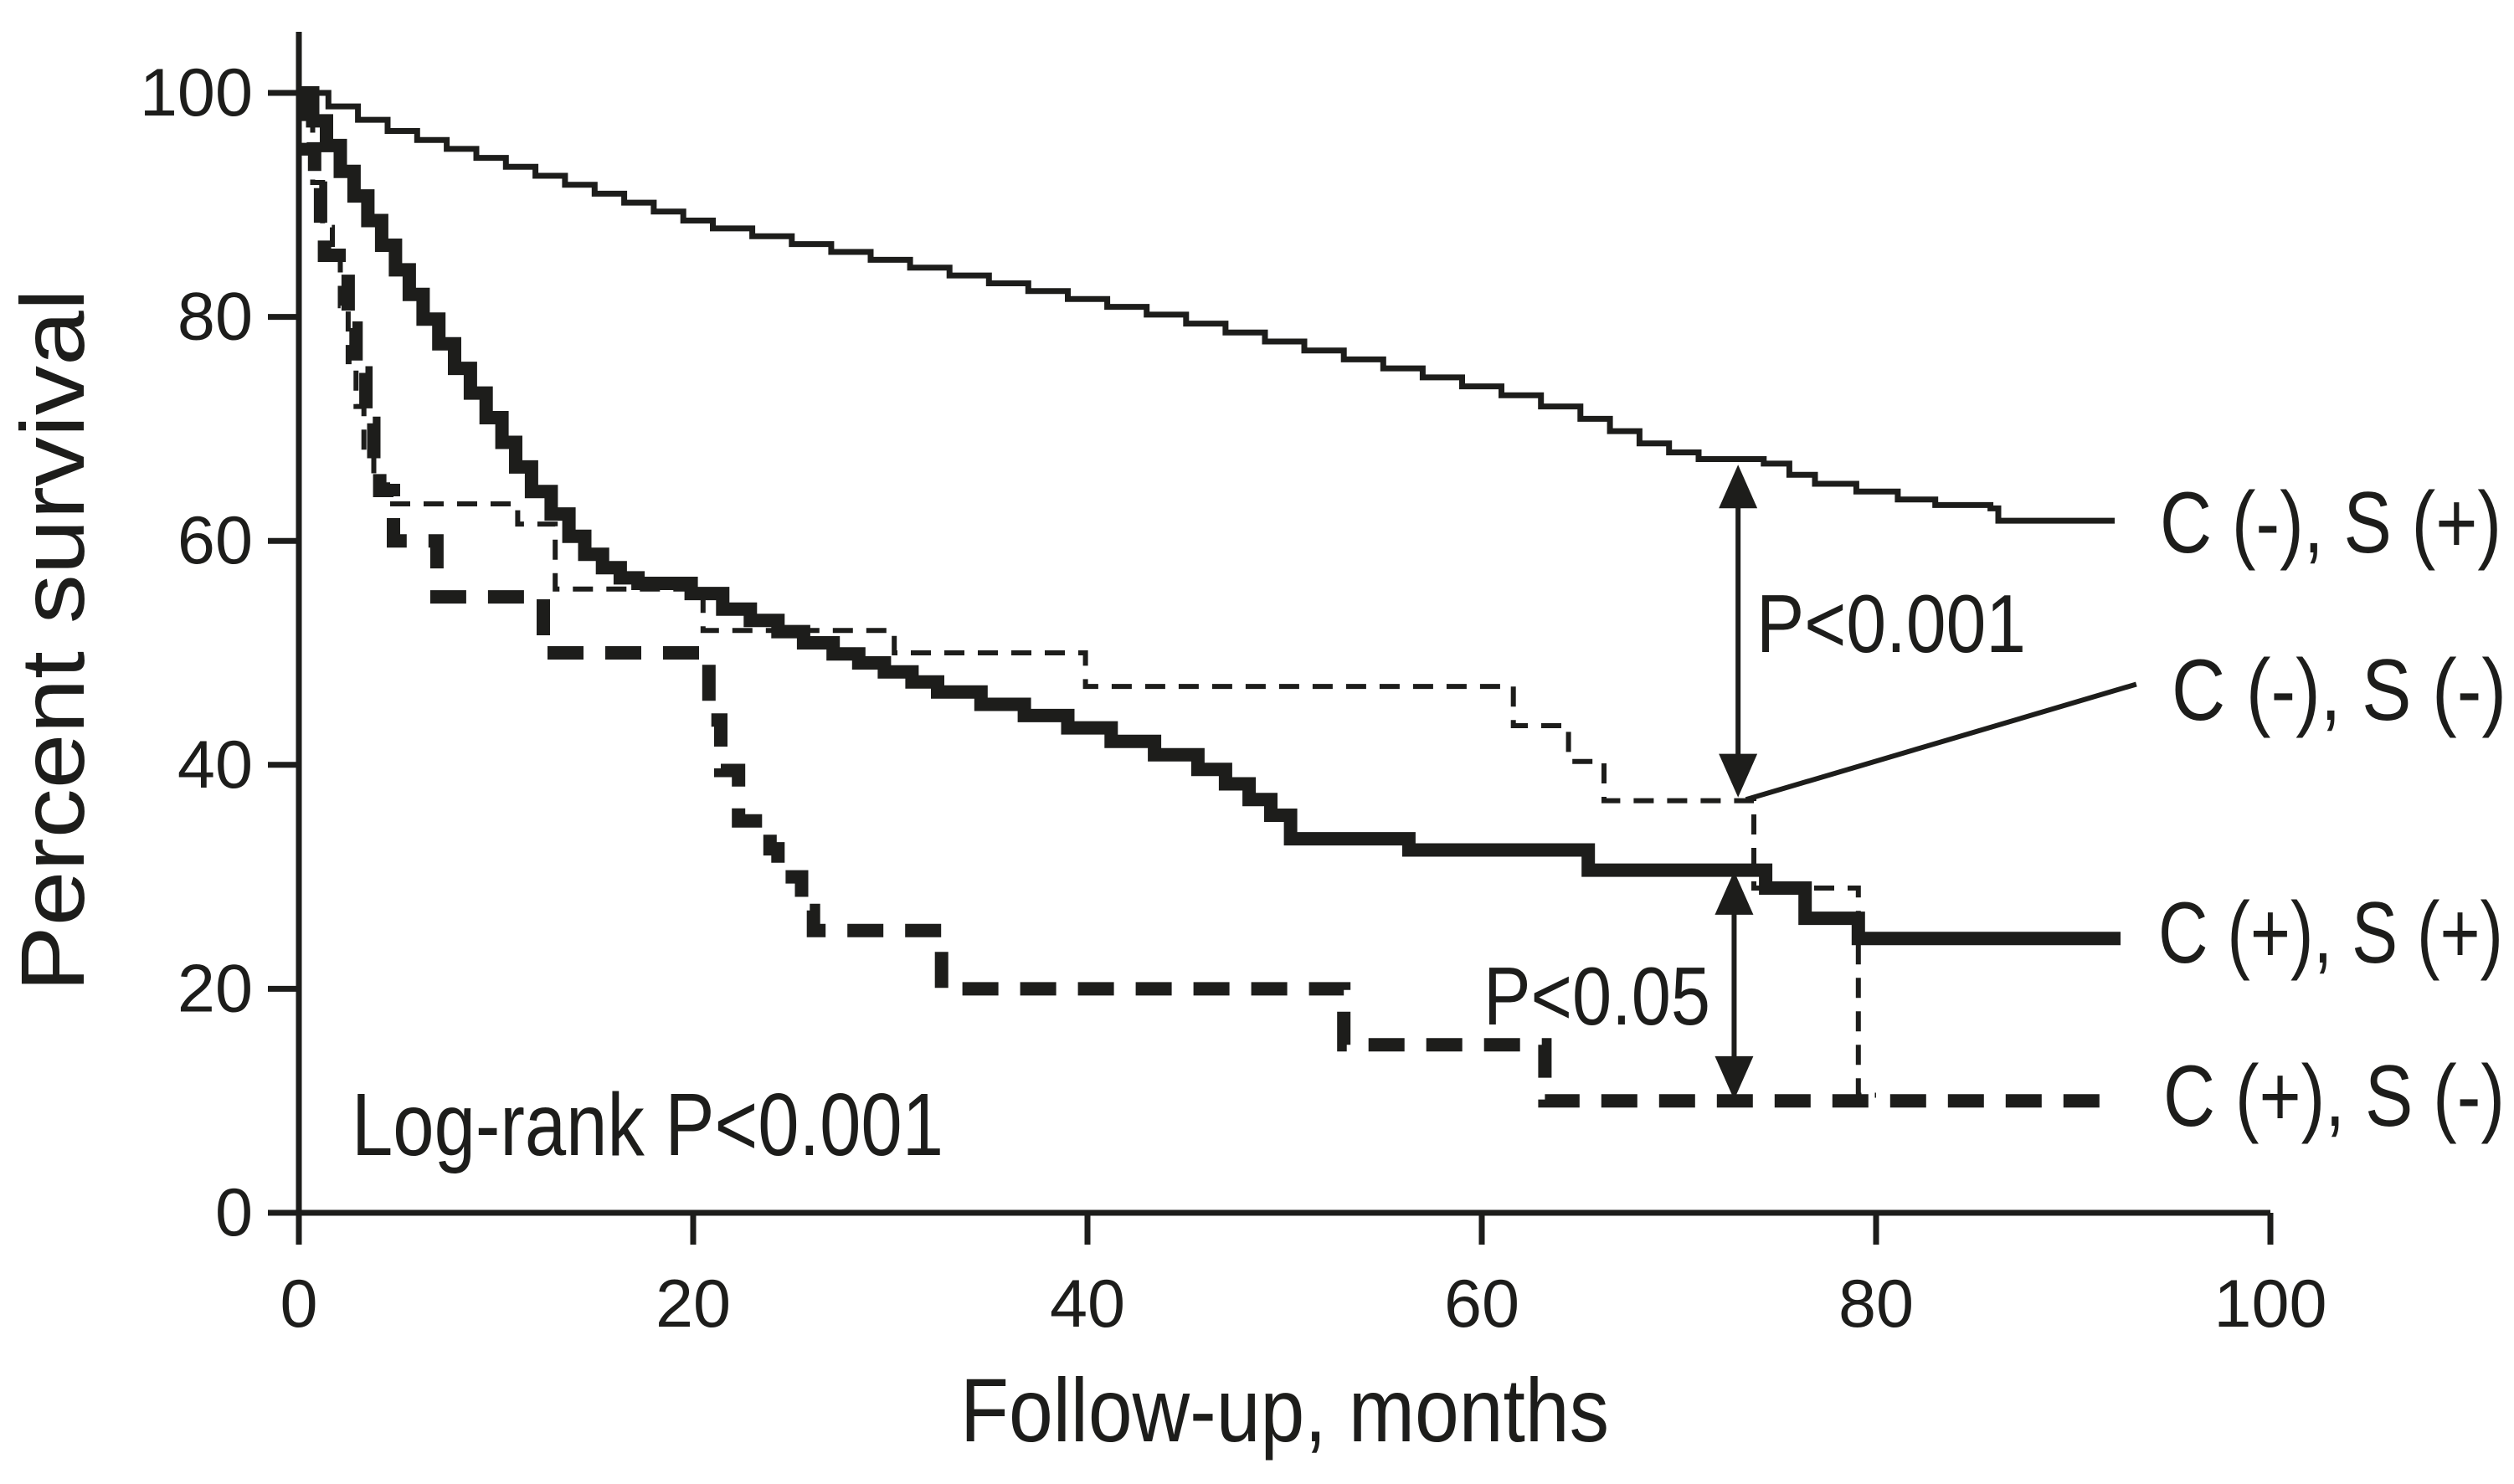  Describe the element at coordinates (1596, 996) in the screenshot. I see `p-value-label-bottom: P<0.05` at that location.